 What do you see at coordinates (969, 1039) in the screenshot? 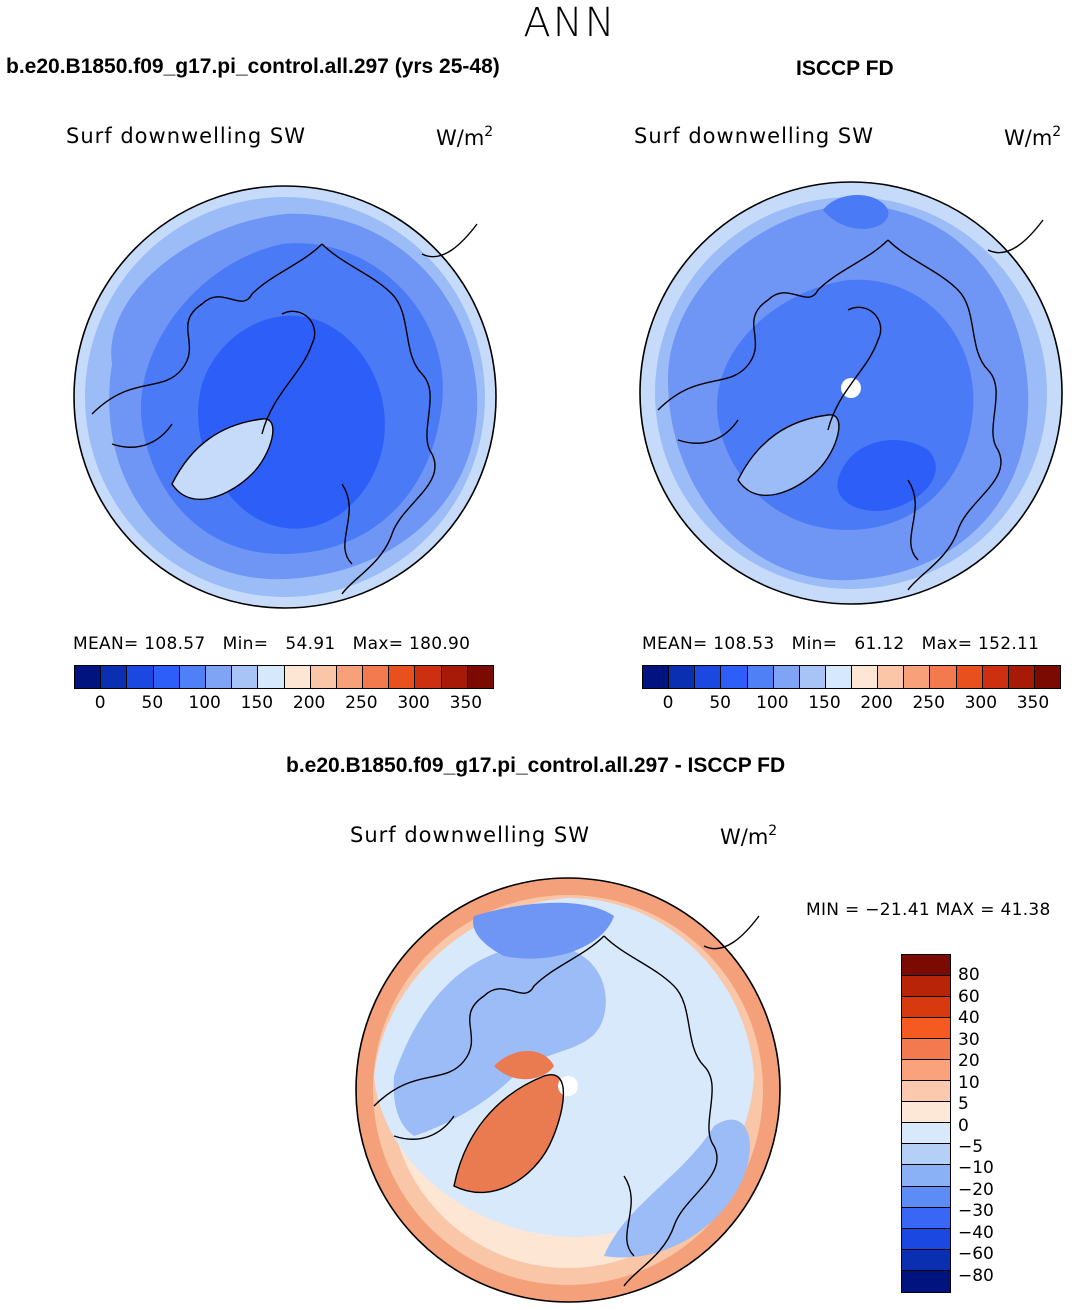
I see `difference-colorbar-tick-label: 30` at bounding box center [969, 1039].